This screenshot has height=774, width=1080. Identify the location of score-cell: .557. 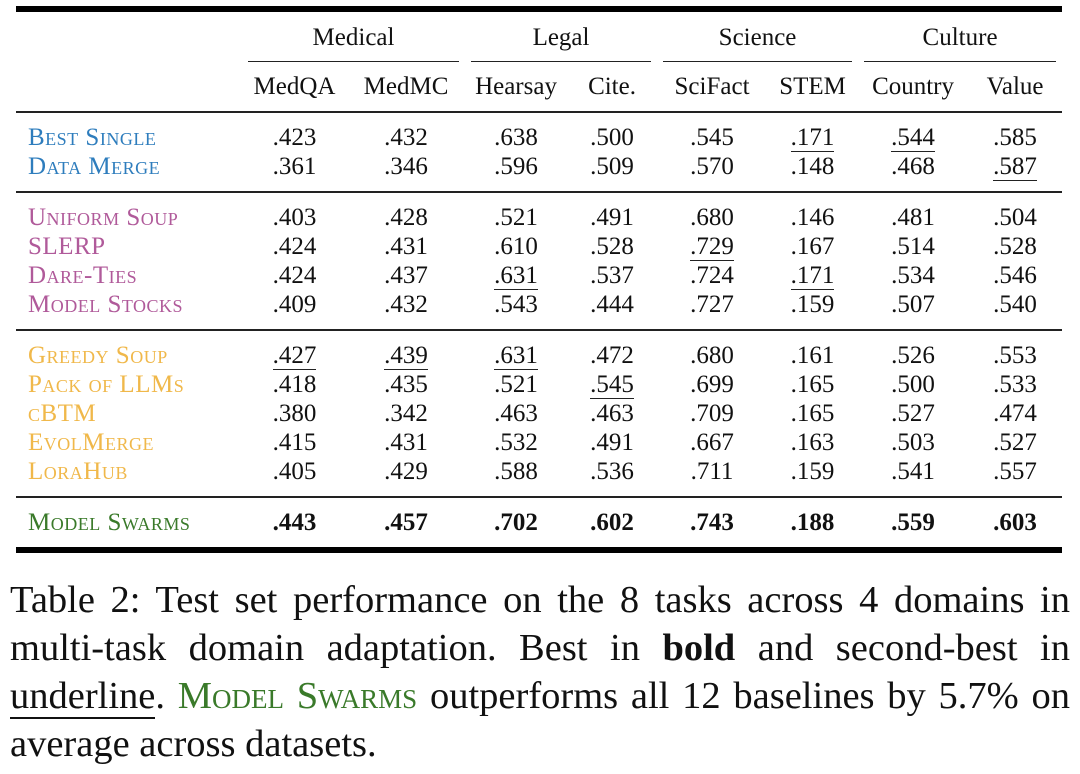
(1015, 471).